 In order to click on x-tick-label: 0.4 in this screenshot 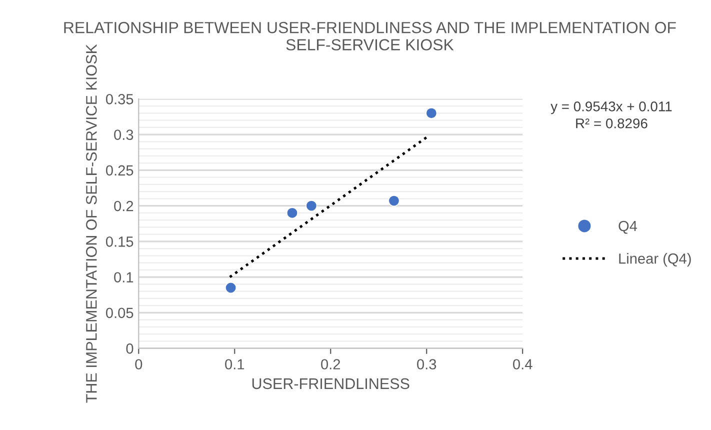, I will do `click(522, 364)`.